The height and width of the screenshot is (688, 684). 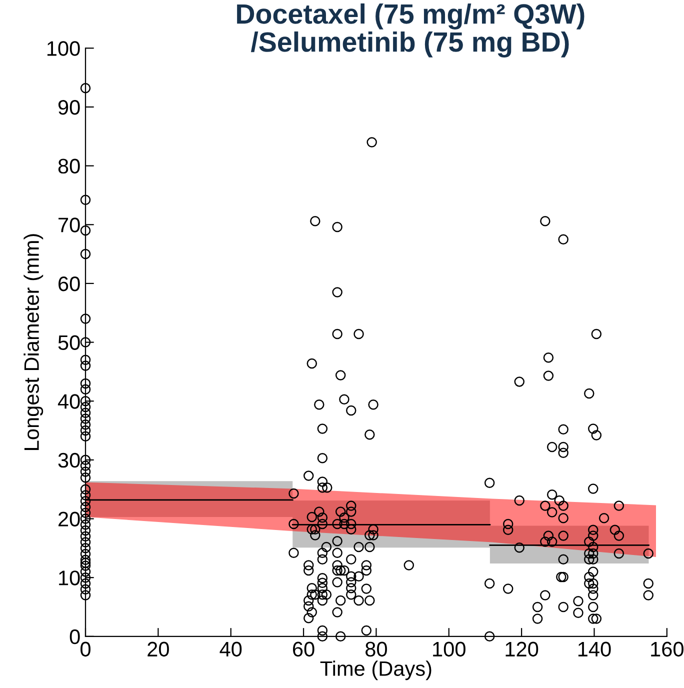 I want to click on y-tick-label: 20, so click(x=69, y=519).